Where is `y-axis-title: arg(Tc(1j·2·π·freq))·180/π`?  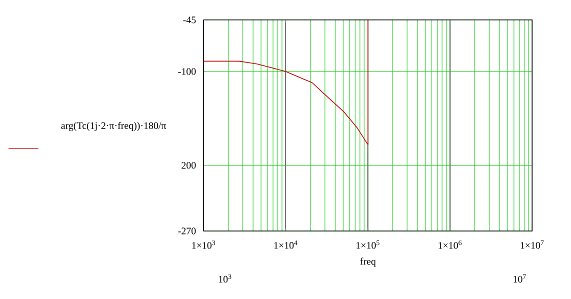
y-axis-title: arg(Tc(1j·2·π·freq))·180/π is located at coordinates (113, 127).